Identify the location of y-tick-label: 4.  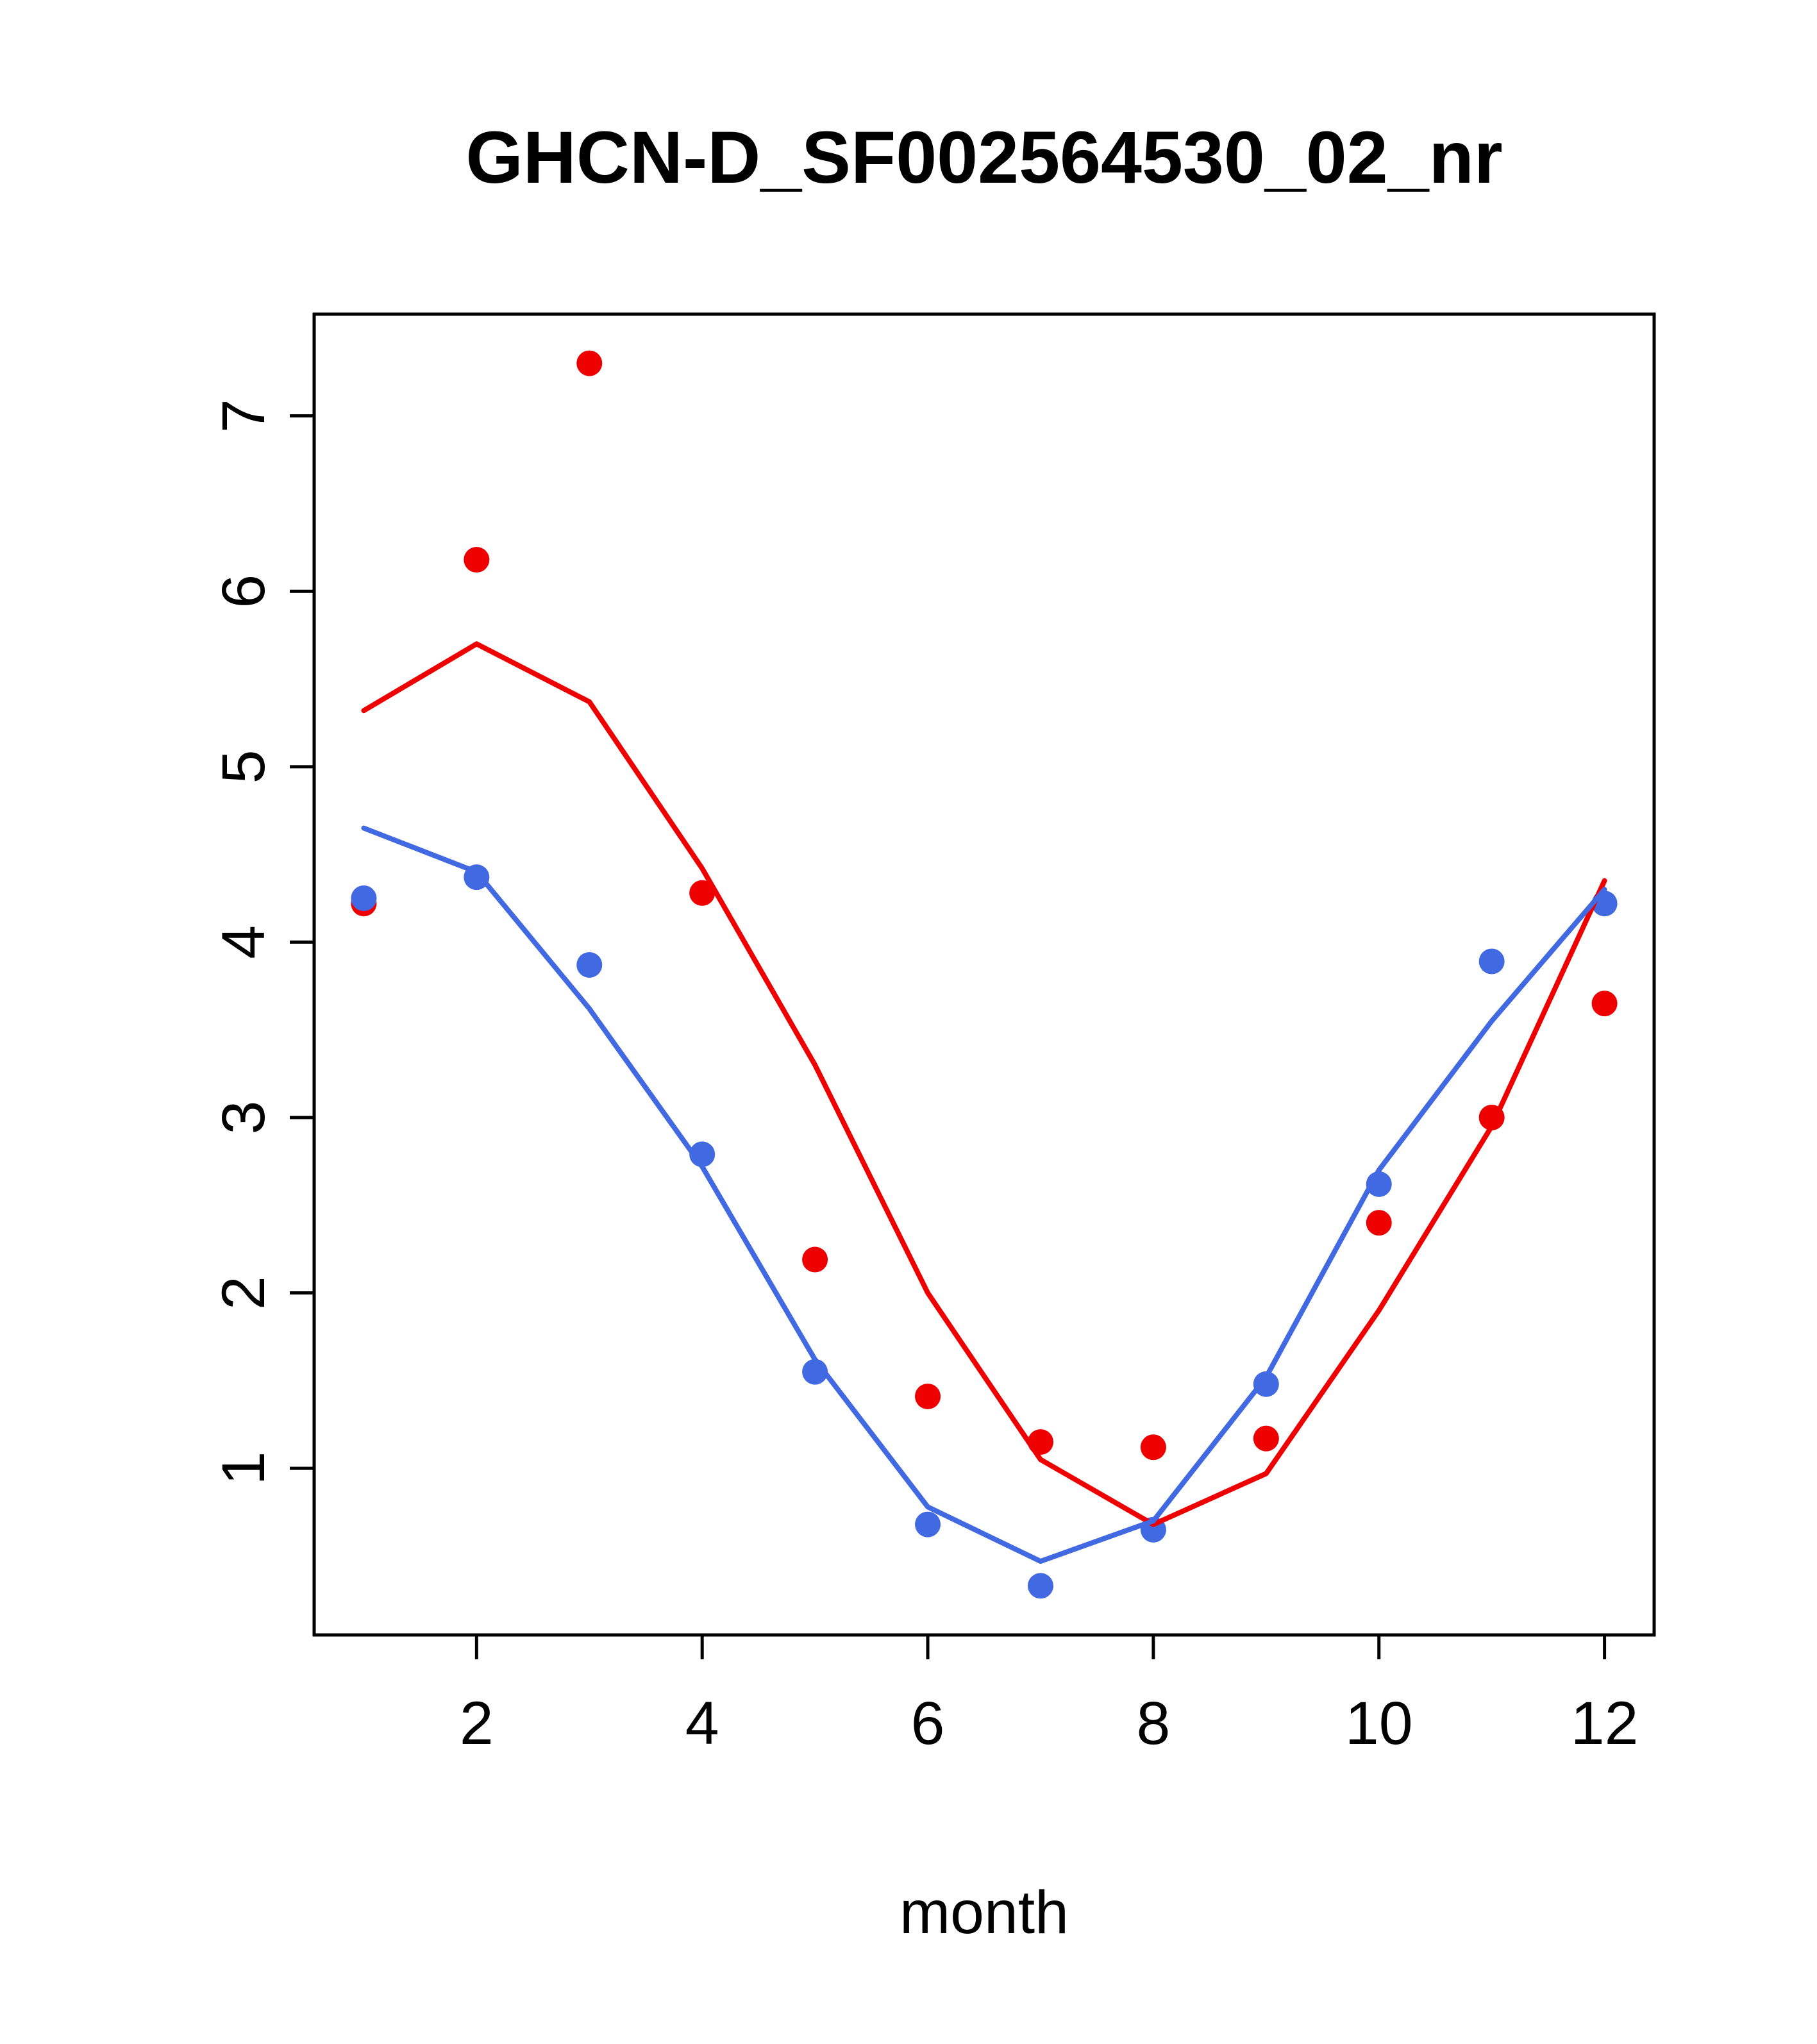
(244, 942).